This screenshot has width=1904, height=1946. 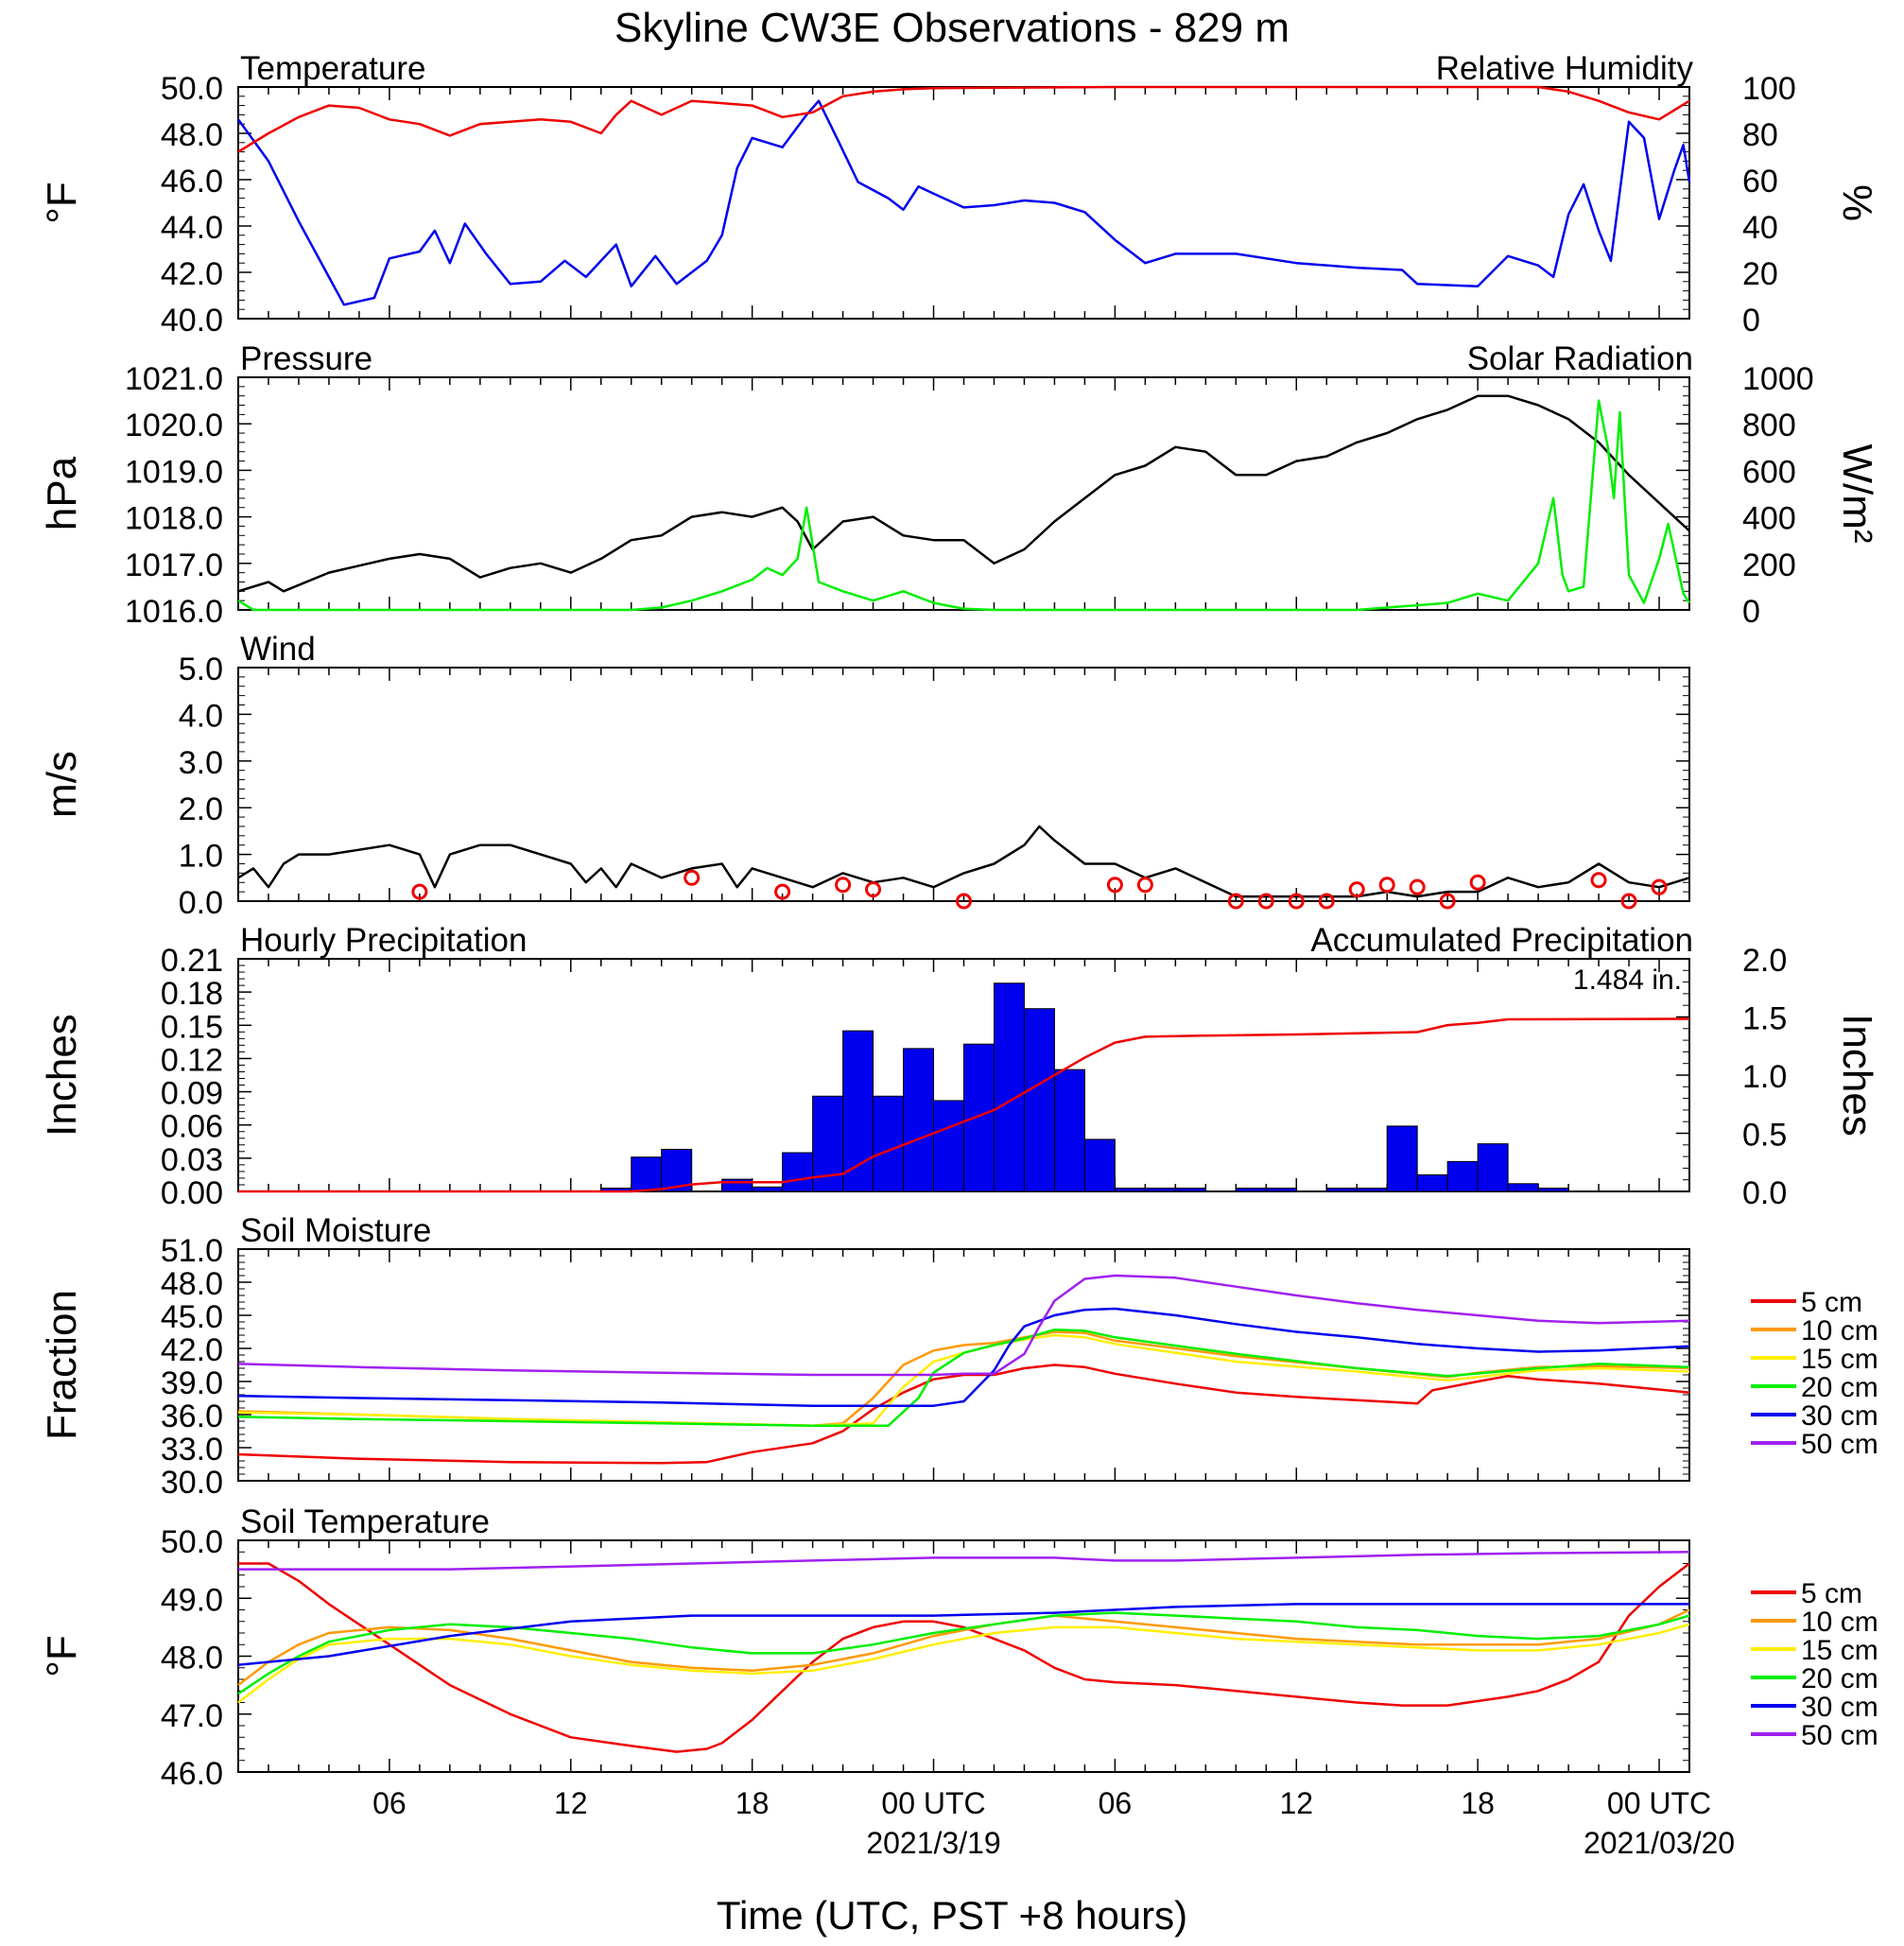 I want to click on panel-title-left: Hourly Precipitation, so click(x=384, y=941).